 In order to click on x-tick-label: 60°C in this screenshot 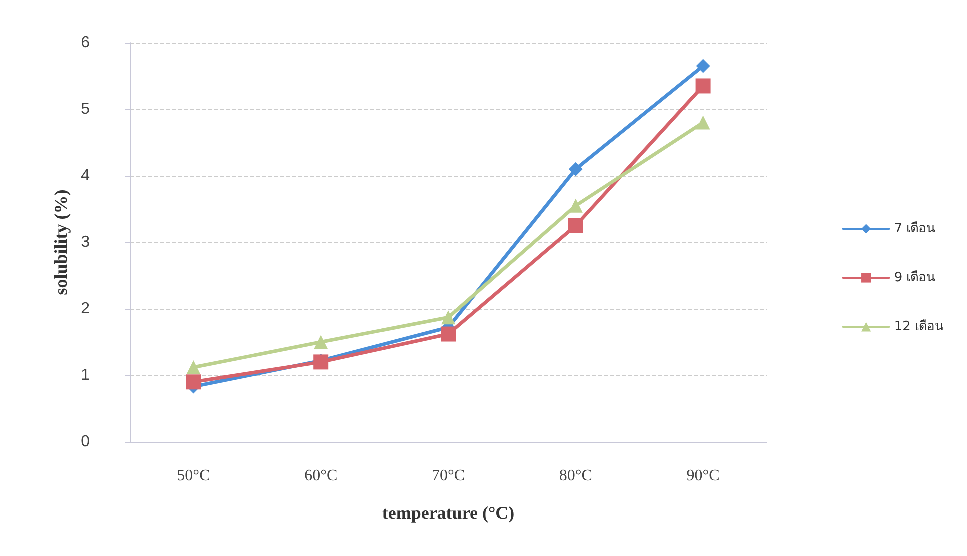, I will do `click(321, 476)`.